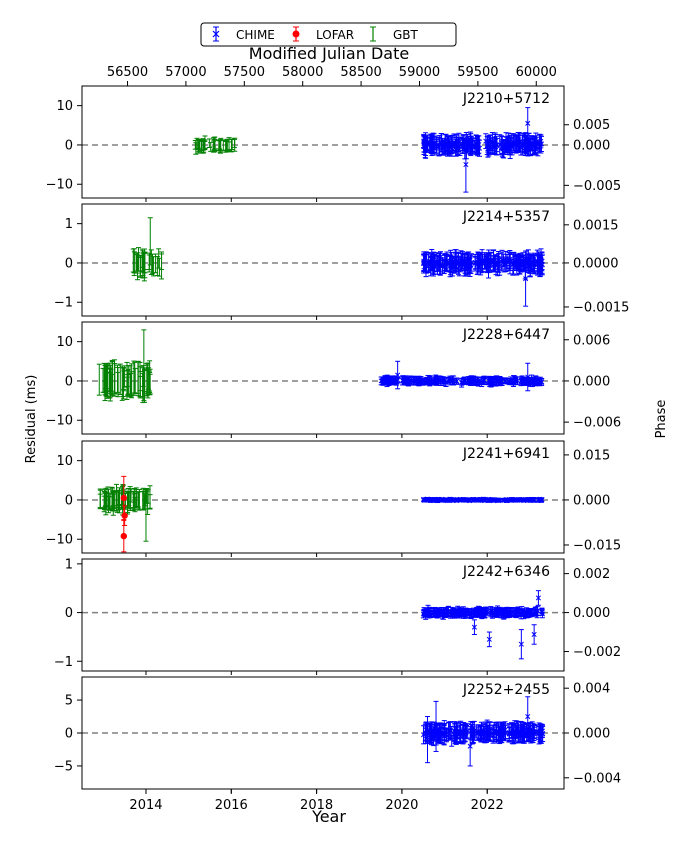 Image resolution: width=694 pixels, height=851 pixels. What do you see at coordinates (63, 303) in the screenshot?
I see `residual-tick-label: −1` at bounding box center [63, 303].